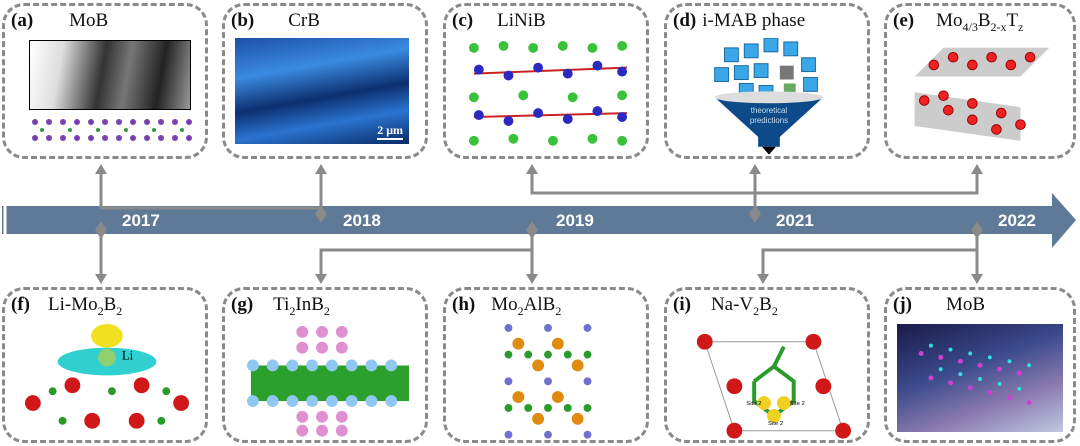  I want to click on year-2018: 2018, so click(362, 220).